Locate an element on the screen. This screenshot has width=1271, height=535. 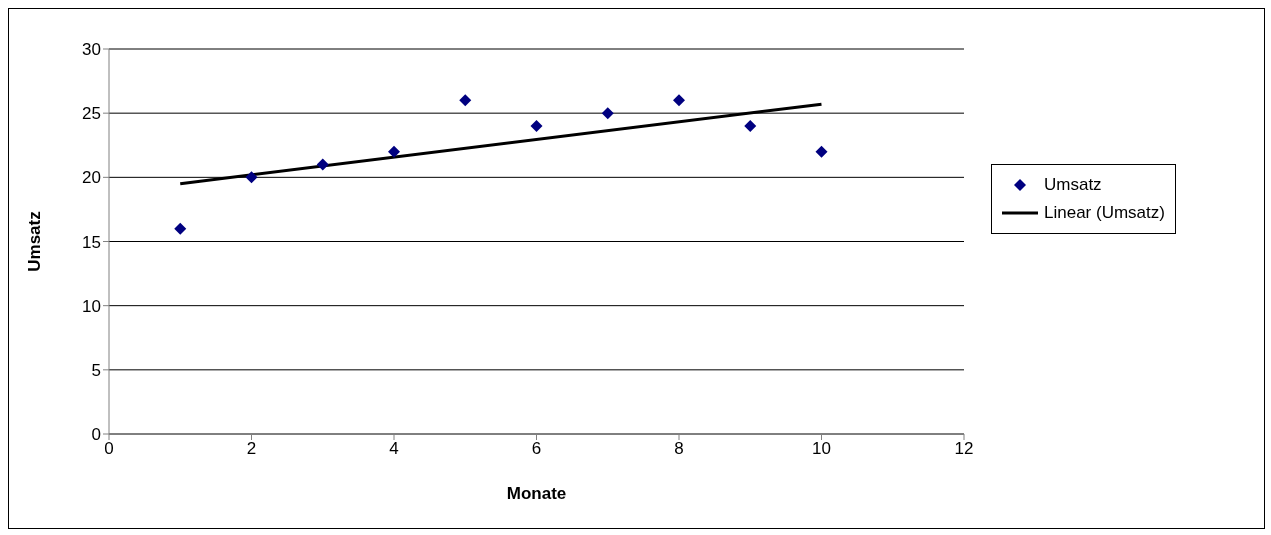
x-tick-label: 0 is located at coordinates (109, 449).